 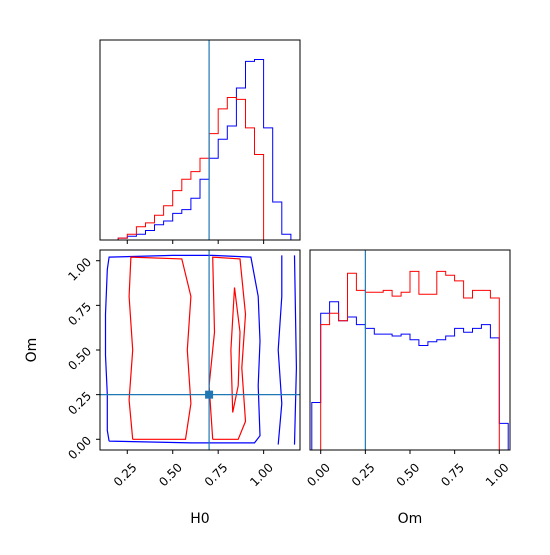 What do you see at coordinates (79, 448) in the screenshot?
I see `y-tick-label: 0.00` at bounding box center [79, 448].